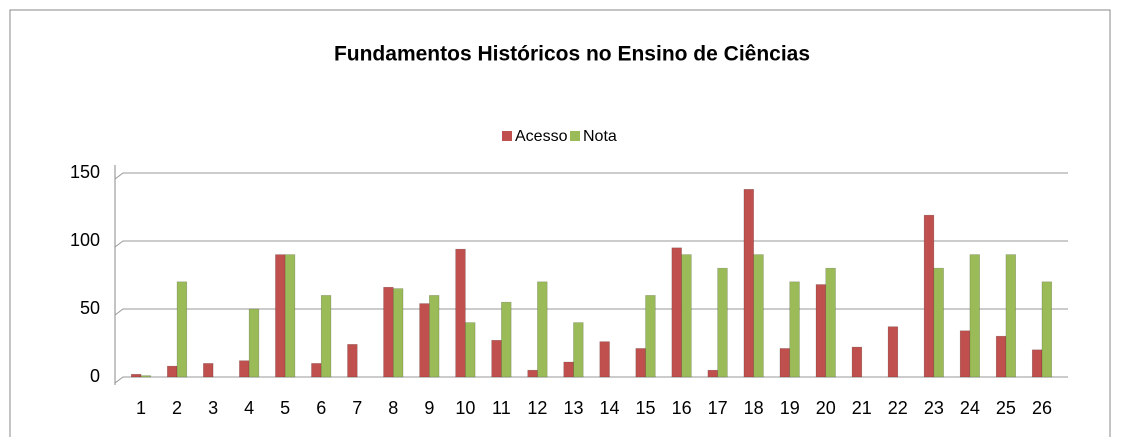 This screenshot has height=437, width=1125. I want to click on x-tick-label: 15, so click(646, 408).